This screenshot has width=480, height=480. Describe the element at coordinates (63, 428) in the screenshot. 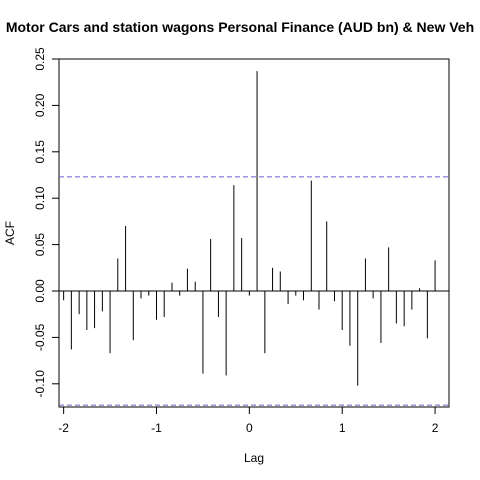

I see `x-tick-label: -2` at that location.